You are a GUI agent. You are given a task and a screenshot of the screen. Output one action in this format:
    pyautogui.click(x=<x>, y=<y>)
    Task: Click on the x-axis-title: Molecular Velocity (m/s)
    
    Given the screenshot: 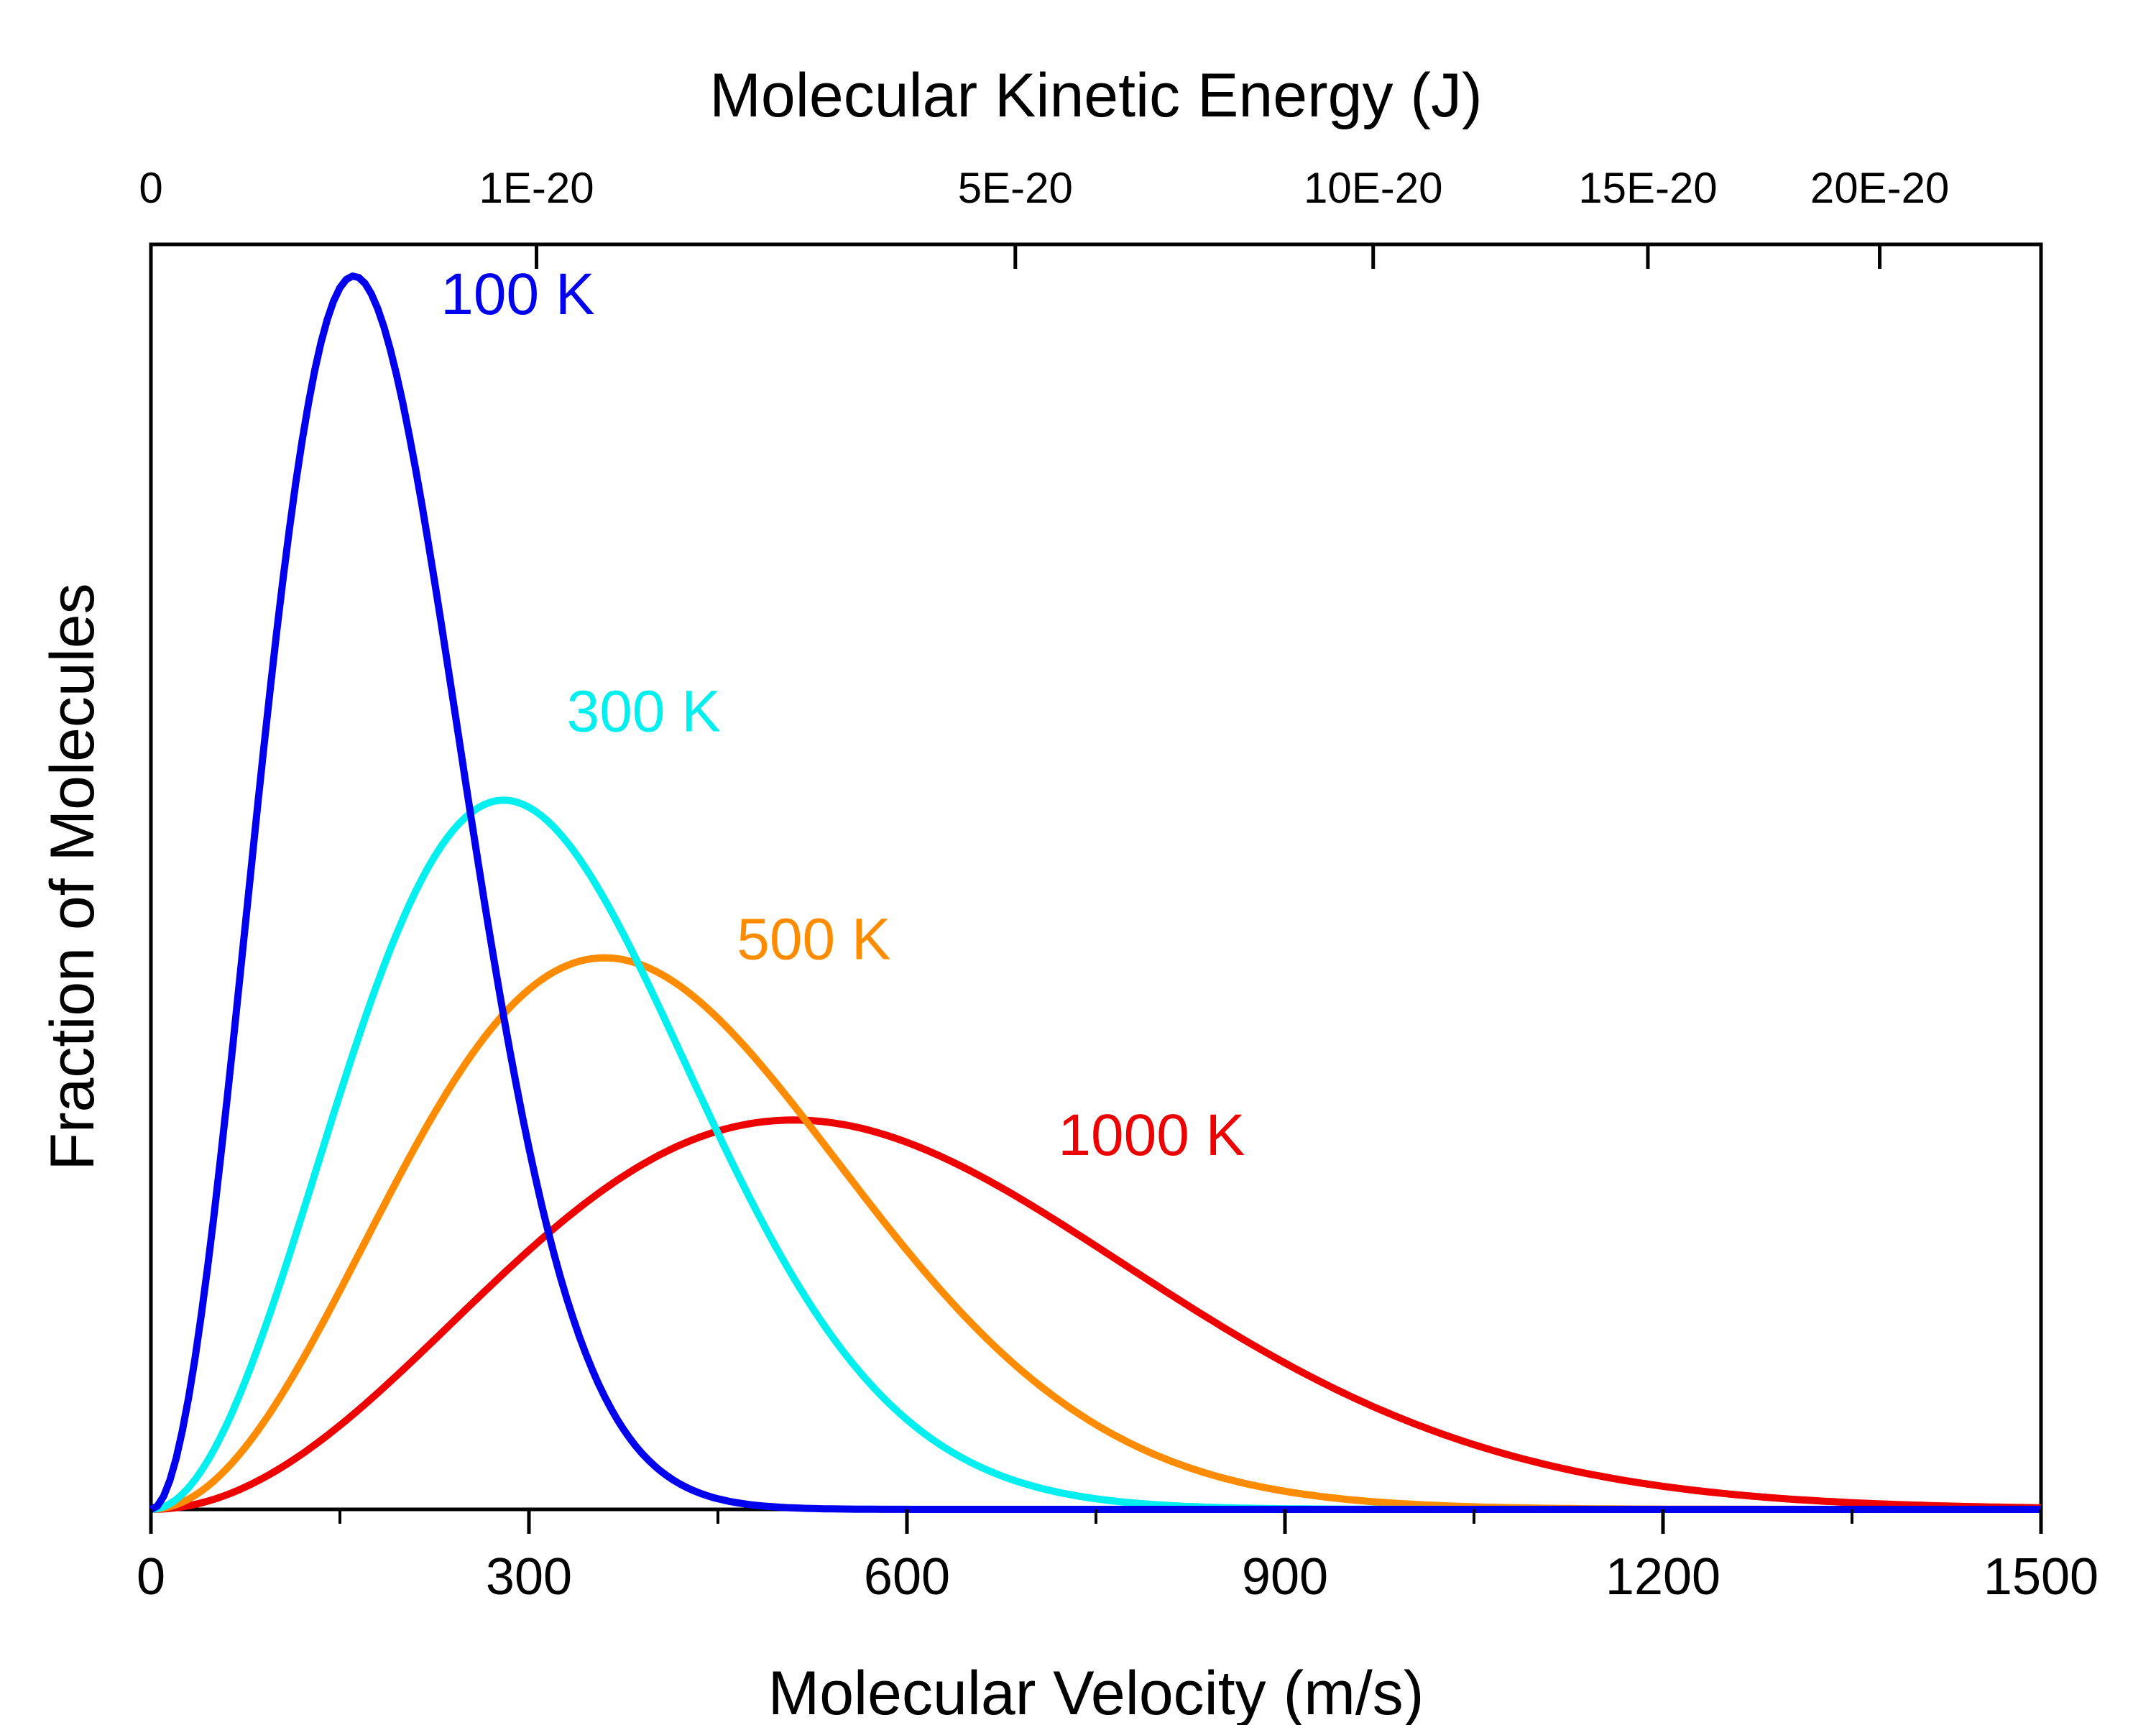 What is the action you would take?
    pyautogui.click(x=1096, y=1692)
    